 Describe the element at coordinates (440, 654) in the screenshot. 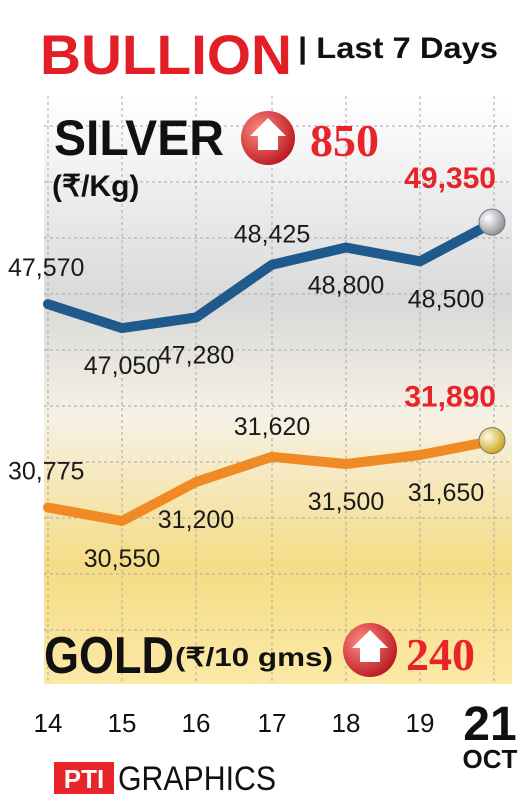

I see `gold-change: 240` at that location.